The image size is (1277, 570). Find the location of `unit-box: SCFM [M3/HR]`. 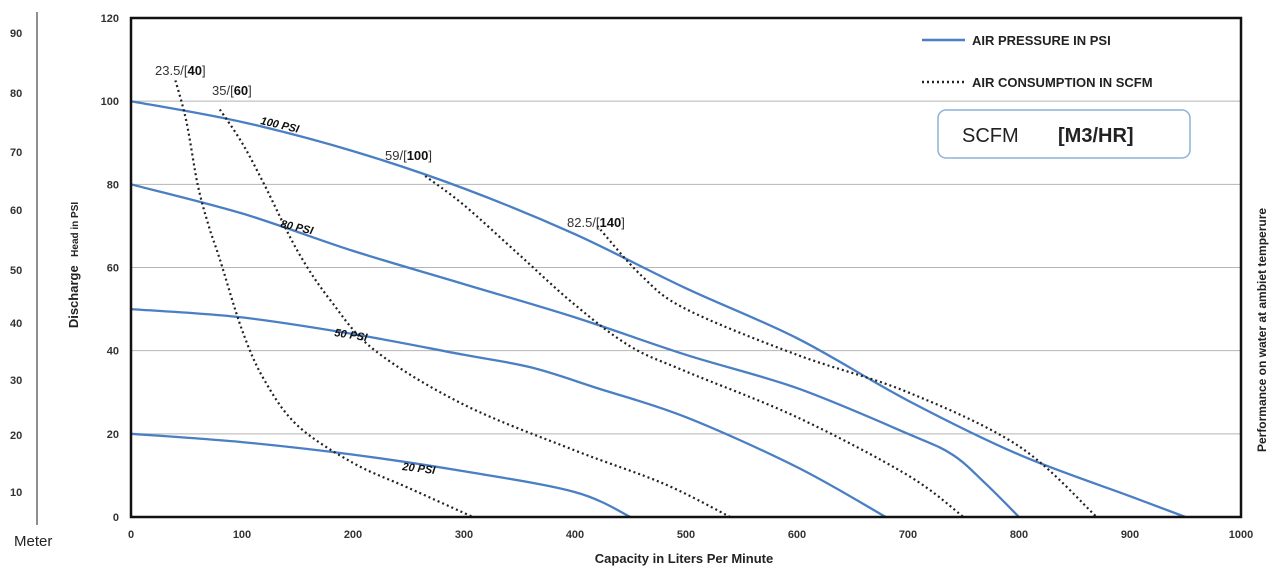

unit-box: SCFM [M3/HR] is located at coordinates (1064, 134).